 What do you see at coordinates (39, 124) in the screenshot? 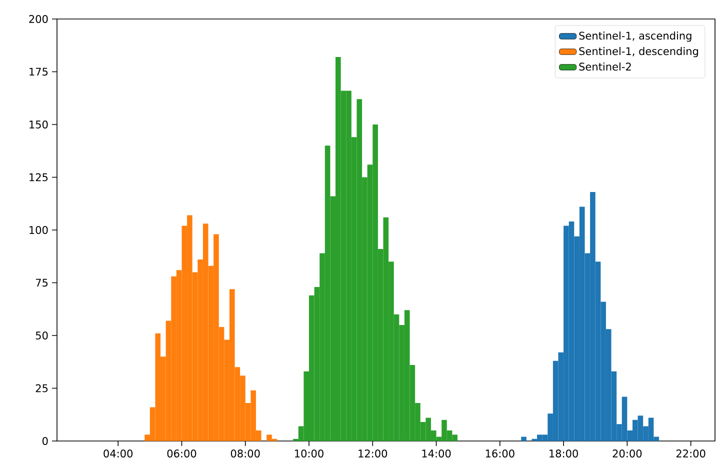
I see `y-tick-label: 150` at bounding box center [39, 124].